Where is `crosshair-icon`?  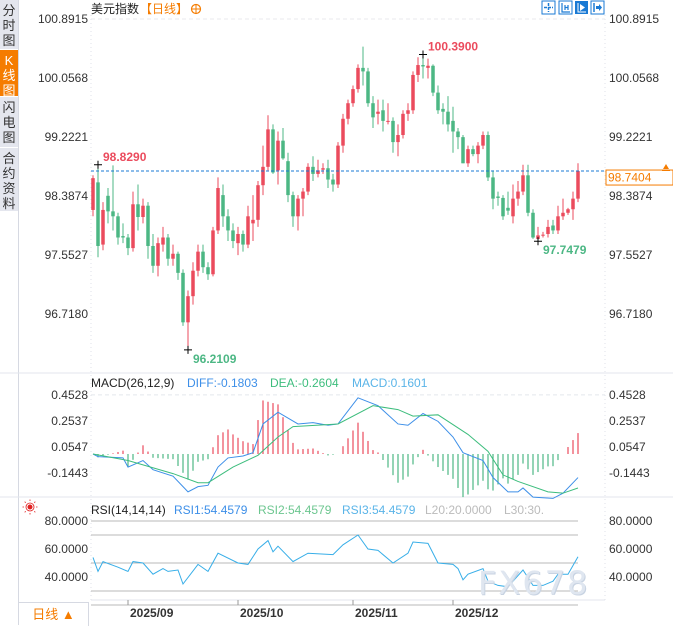 crosshair-icon is located at coordinates (548, 7).